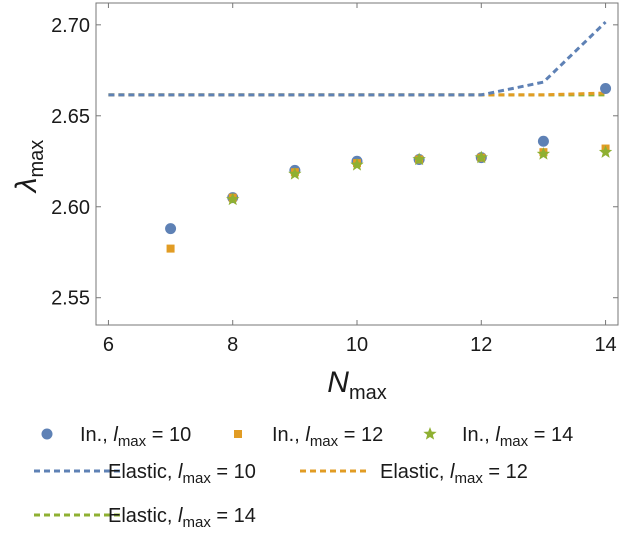 The height and width of the screenshot is (546, 623). What do you see at coordinates (135, 437) in the screenshot?
I see `legend-label: In., lmax = 10` at bounding box center [135, 437].